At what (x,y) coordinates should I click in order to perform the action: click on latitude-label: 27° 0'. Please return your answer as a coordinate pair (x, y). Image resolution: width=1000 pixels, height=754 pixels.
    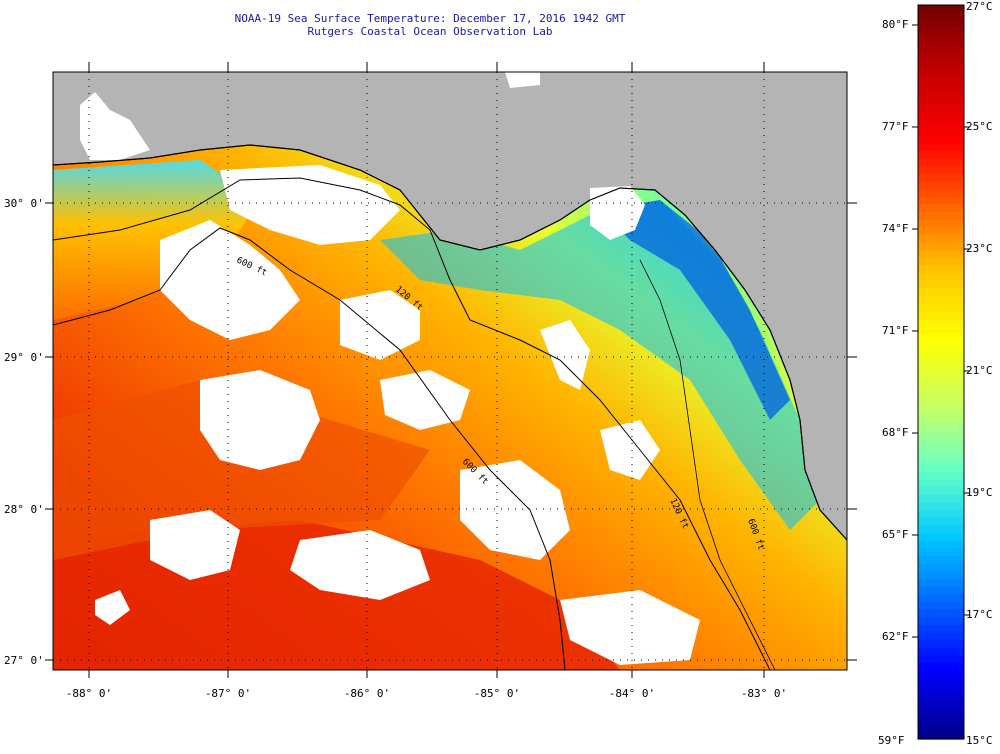
    Looking at the image, I should click on (24, 660).